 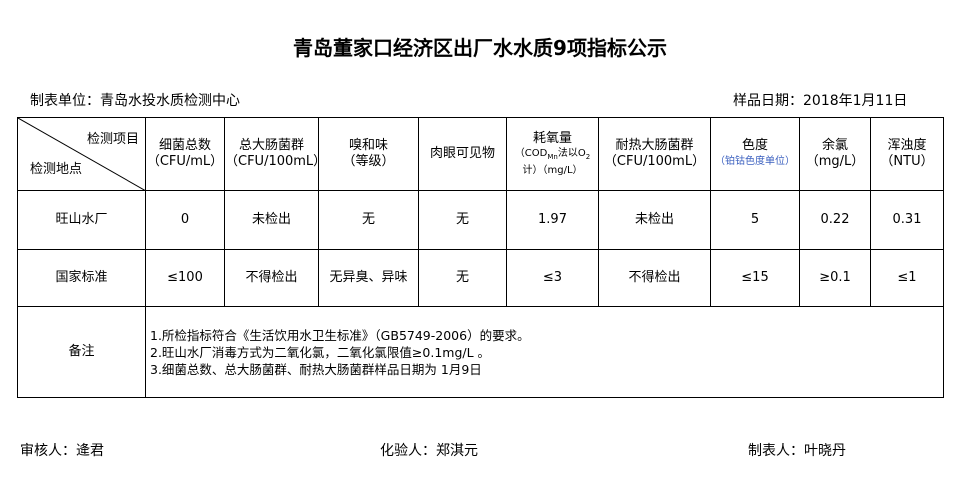 I want to click on cell-value: 0.31, so click(x=907, y=220).